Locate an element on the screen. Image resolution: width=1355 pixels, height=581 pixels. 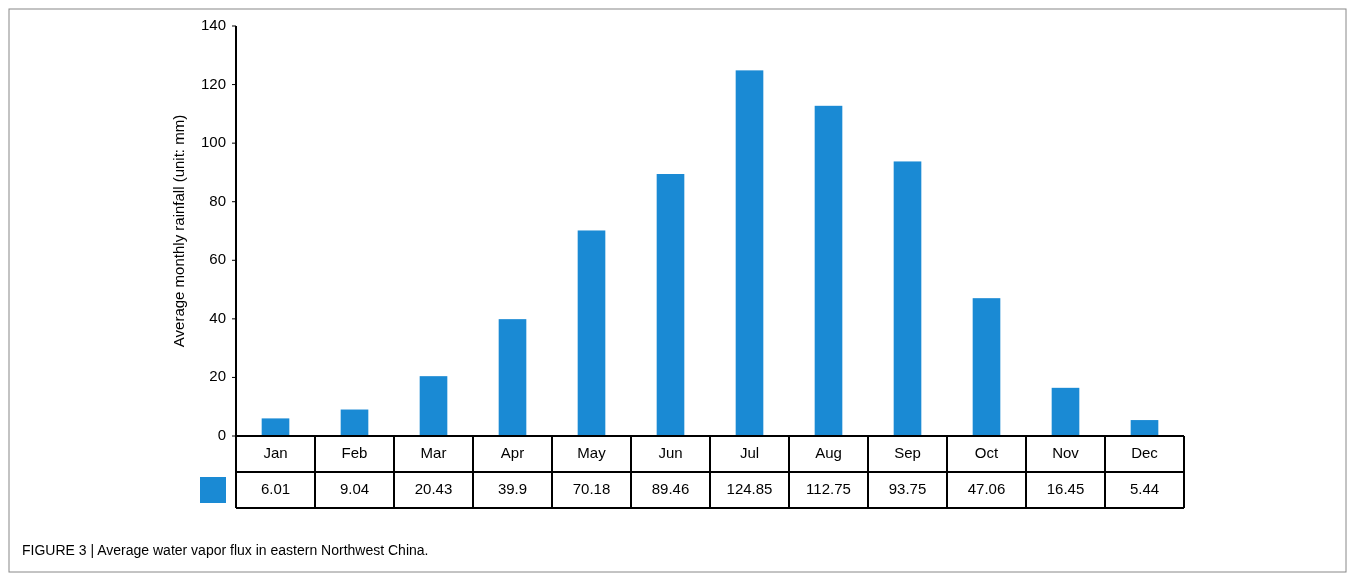
data-label: 47.06 is located at coordinates (986, 488).